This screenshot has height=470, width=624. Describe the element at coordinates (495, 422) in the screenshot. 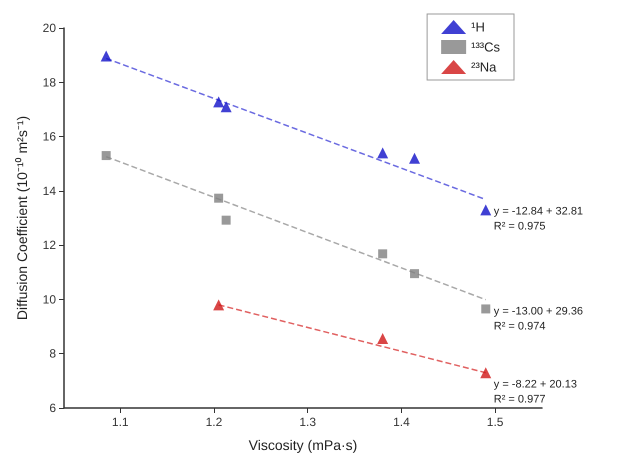

I see `x-tick-label: 1.5` at that location.